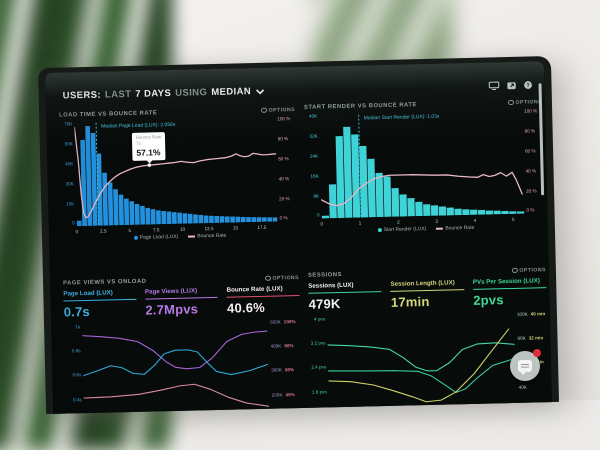  I want to click on metric-label: Sessions (LUX), so click(345, 287).